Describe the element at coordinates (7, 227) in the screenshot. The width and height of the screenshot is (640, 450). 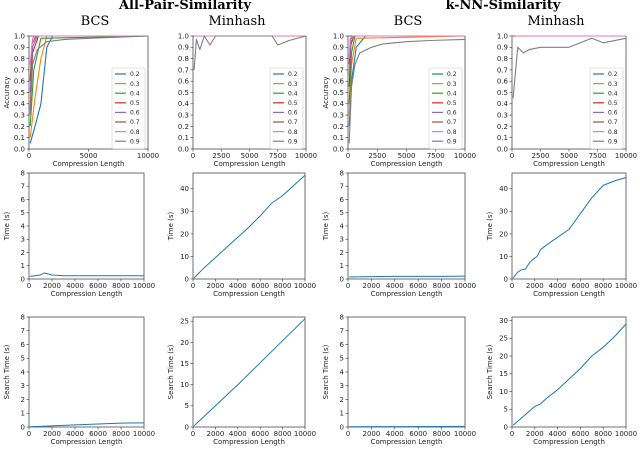
I see `y-axis-label: Time (s)` at that location.